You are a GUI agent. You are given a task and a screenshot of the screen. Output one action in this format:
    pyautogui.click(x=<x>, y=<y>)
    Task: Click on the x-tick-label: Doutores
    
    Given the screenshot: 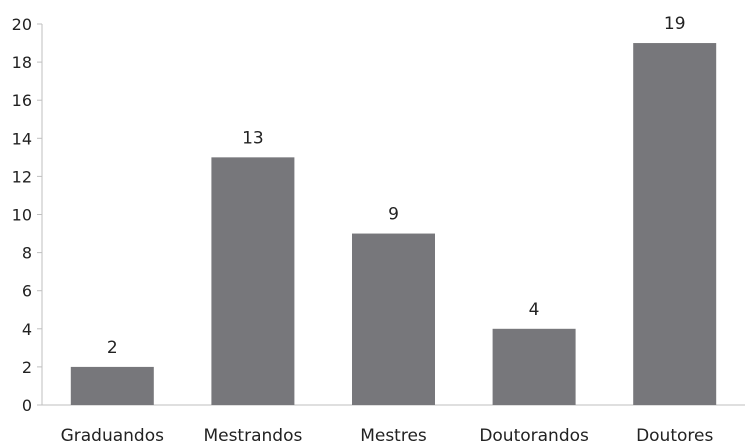 What is the action you would take?
    pyautogui.click(x=674, y=434)
    